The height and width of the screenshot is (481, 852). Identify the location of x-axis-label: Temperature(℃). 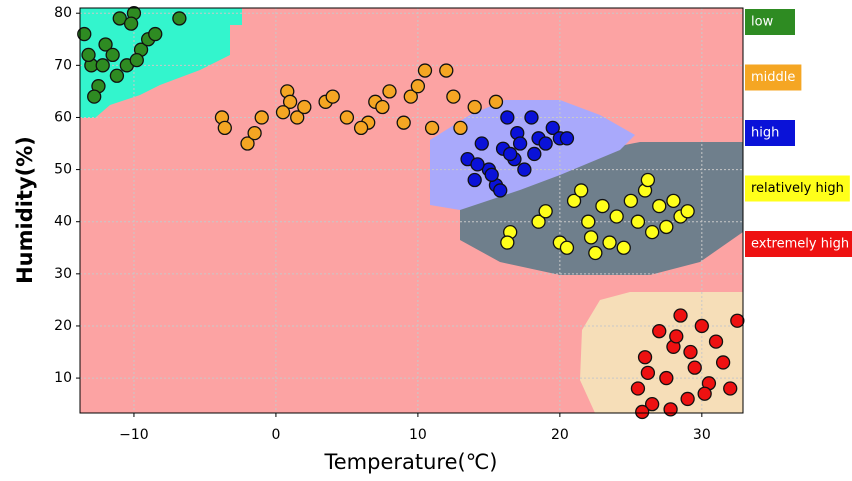
(411, 462).